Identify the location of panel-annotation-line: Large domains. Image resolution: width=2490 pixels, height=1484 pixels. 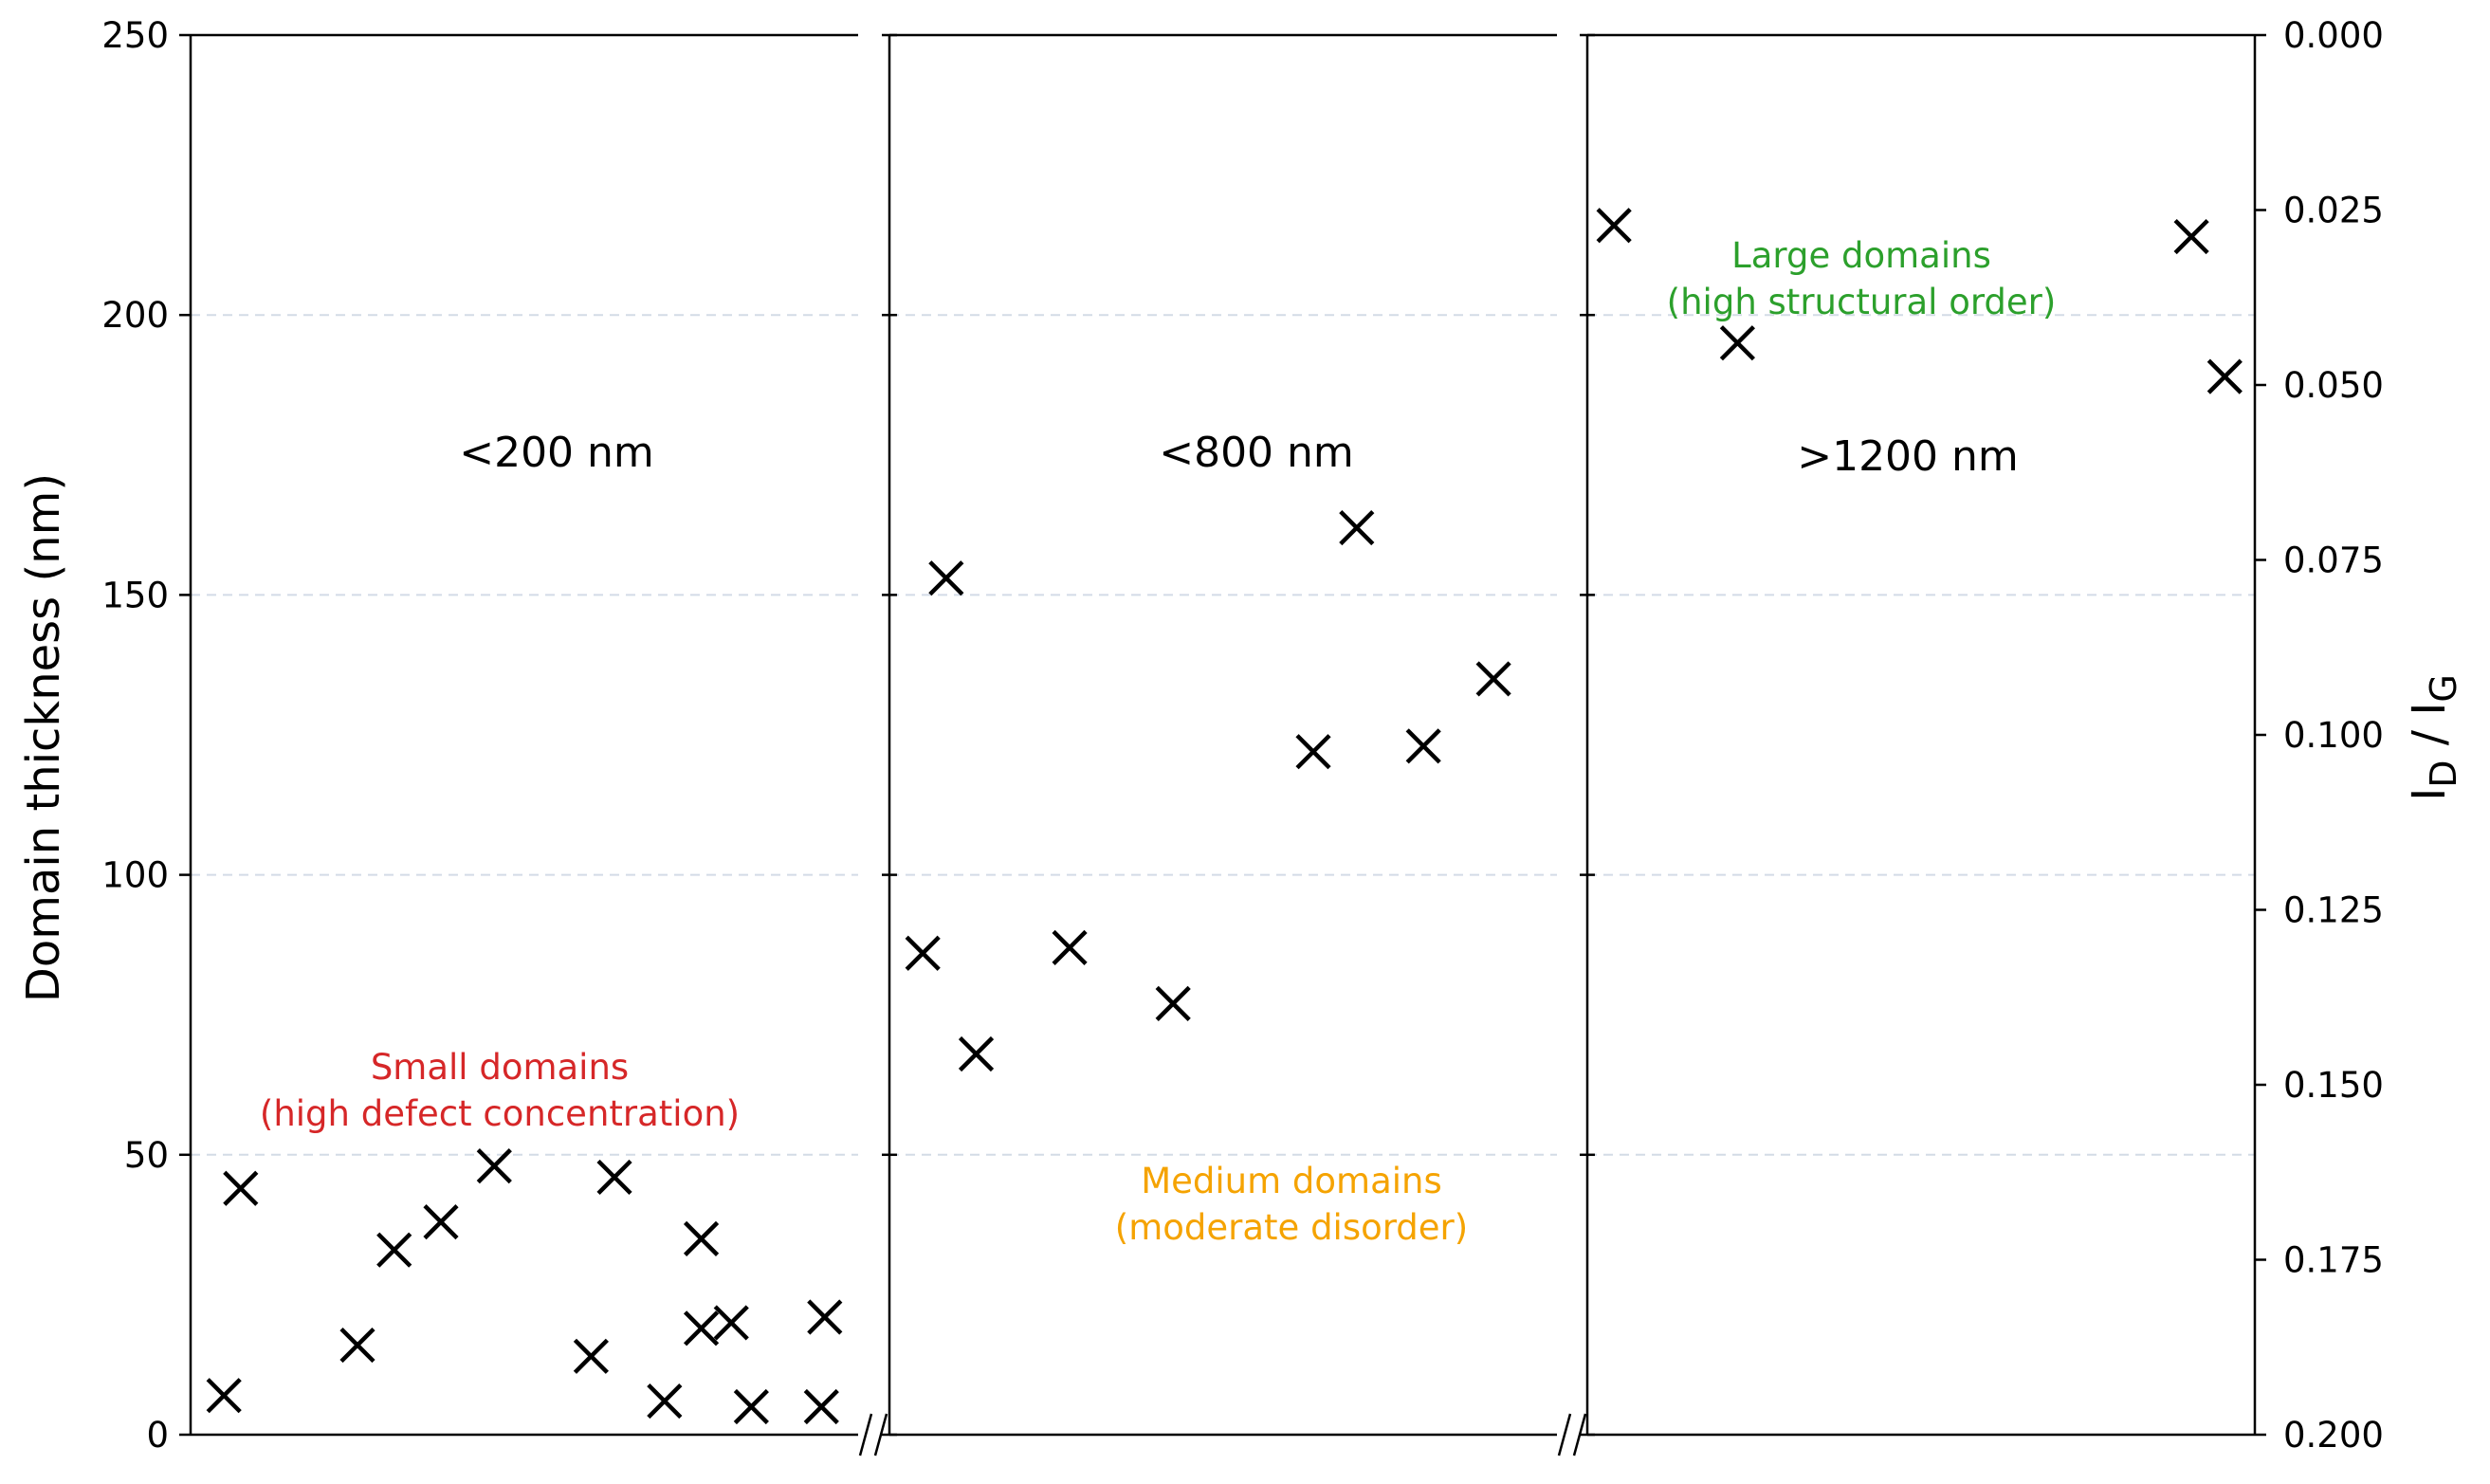
(1861, 255).